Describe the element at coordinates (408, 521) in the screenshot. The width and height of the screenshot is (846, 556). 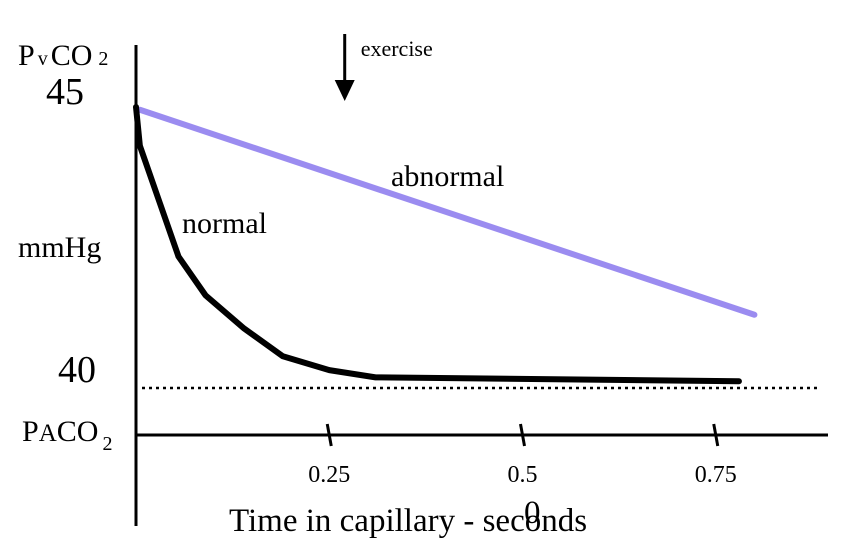
I see `x-axis-label: Time in capillary - seconds` at that location.